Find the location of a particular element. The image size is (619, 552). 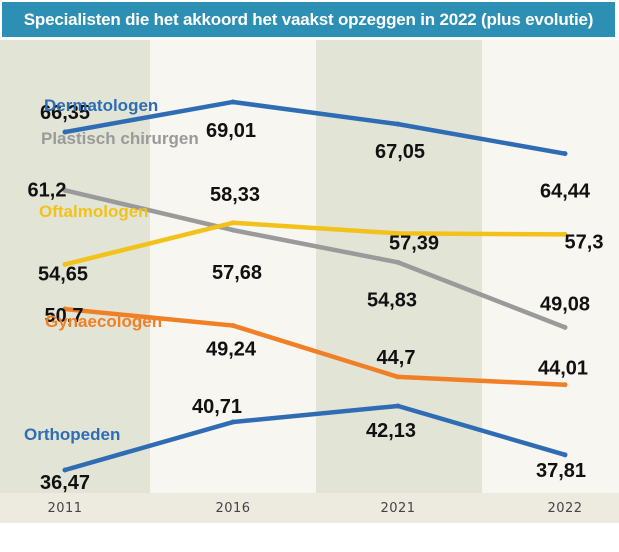

data-point-orthopeden-2011 is located at coordinates (65, 470).